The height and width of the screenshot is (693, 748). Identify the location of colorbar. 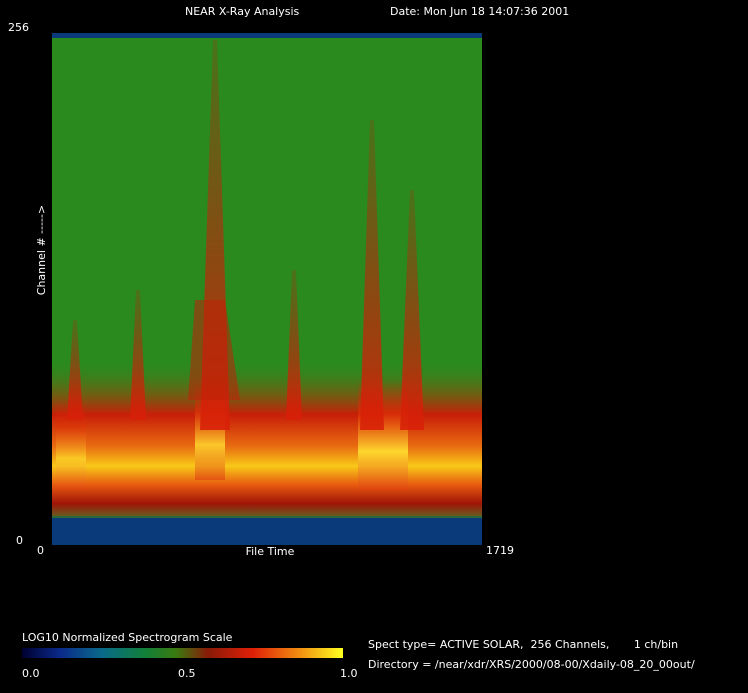
(182, 653).